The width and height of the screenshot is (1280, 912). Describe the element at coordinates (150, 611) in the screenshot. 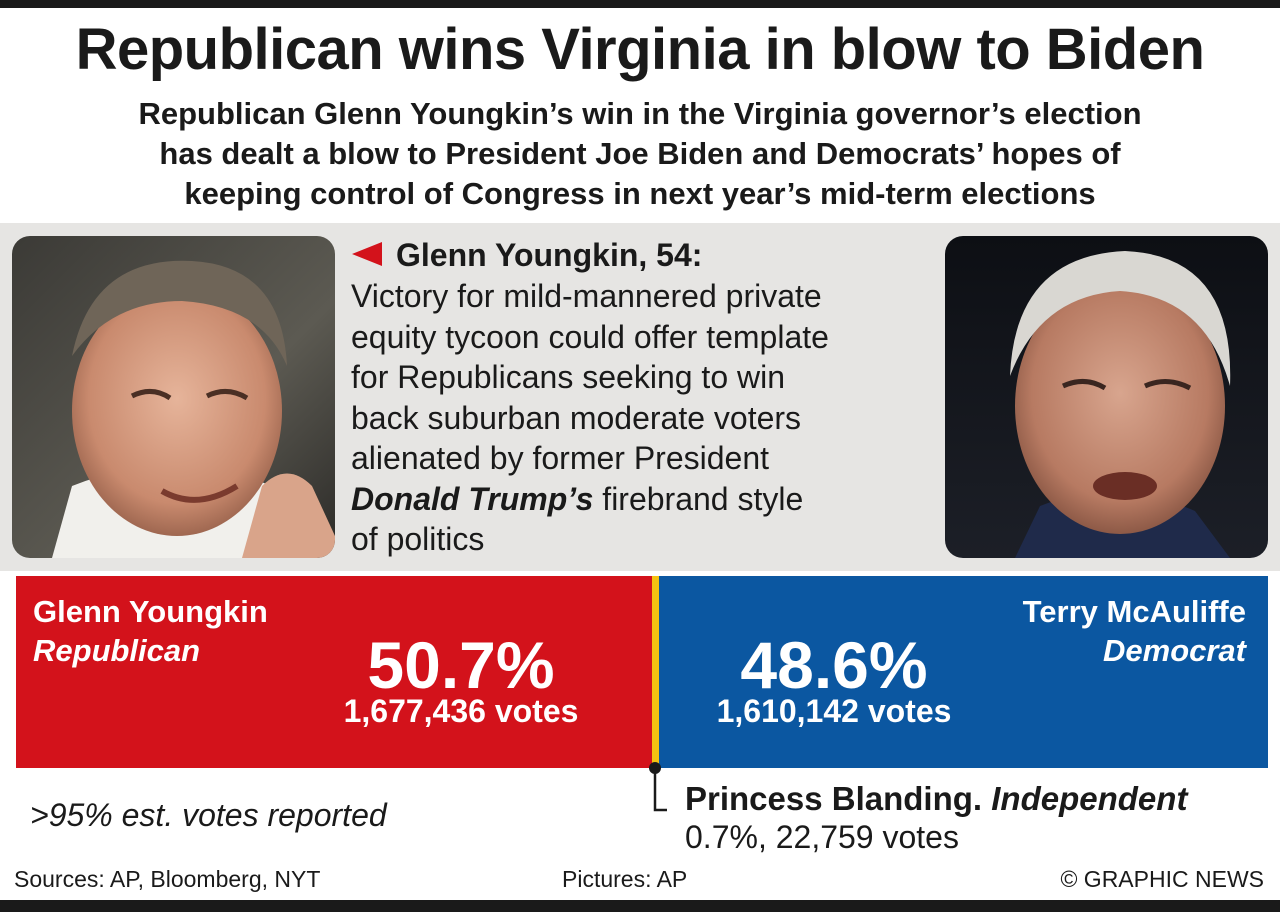

I see `candidate-name-republican: Glenn Youngkin` at that location.